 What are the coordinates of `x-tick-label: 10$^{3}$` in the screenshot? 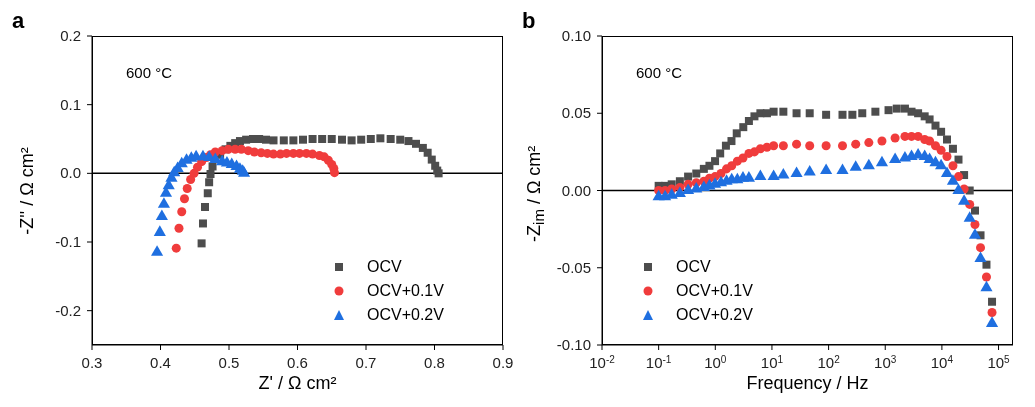 It's located at (885, 362).